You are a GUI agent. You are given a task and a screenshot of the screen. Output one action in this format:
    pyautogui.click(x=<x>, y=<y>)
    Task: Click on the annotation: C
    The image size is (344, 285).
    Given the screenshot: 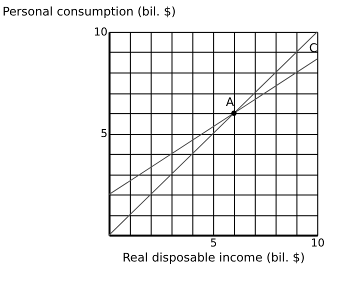 What is the action you would take?
    pyautogui.click(x=313, y=47)
    